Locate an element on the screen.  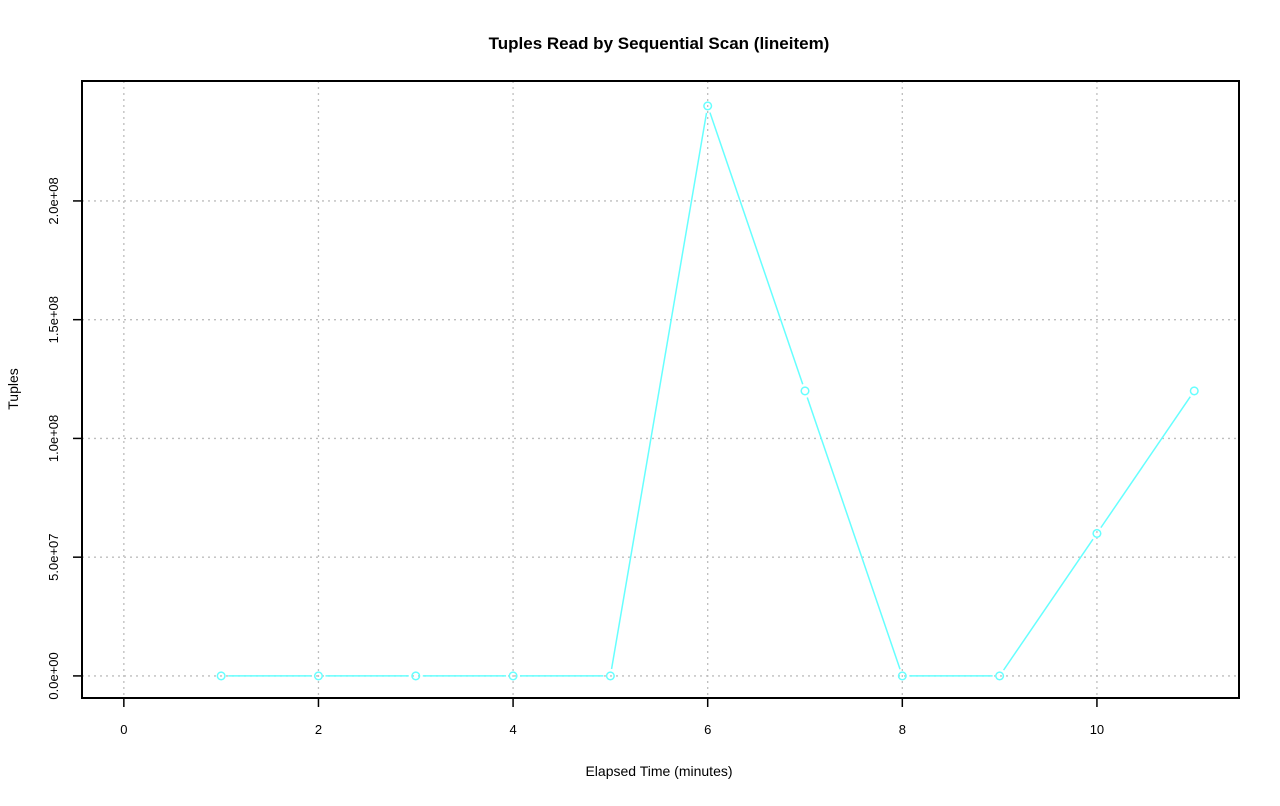
x-tick-label: 0 is located at coordinates (123, 729).